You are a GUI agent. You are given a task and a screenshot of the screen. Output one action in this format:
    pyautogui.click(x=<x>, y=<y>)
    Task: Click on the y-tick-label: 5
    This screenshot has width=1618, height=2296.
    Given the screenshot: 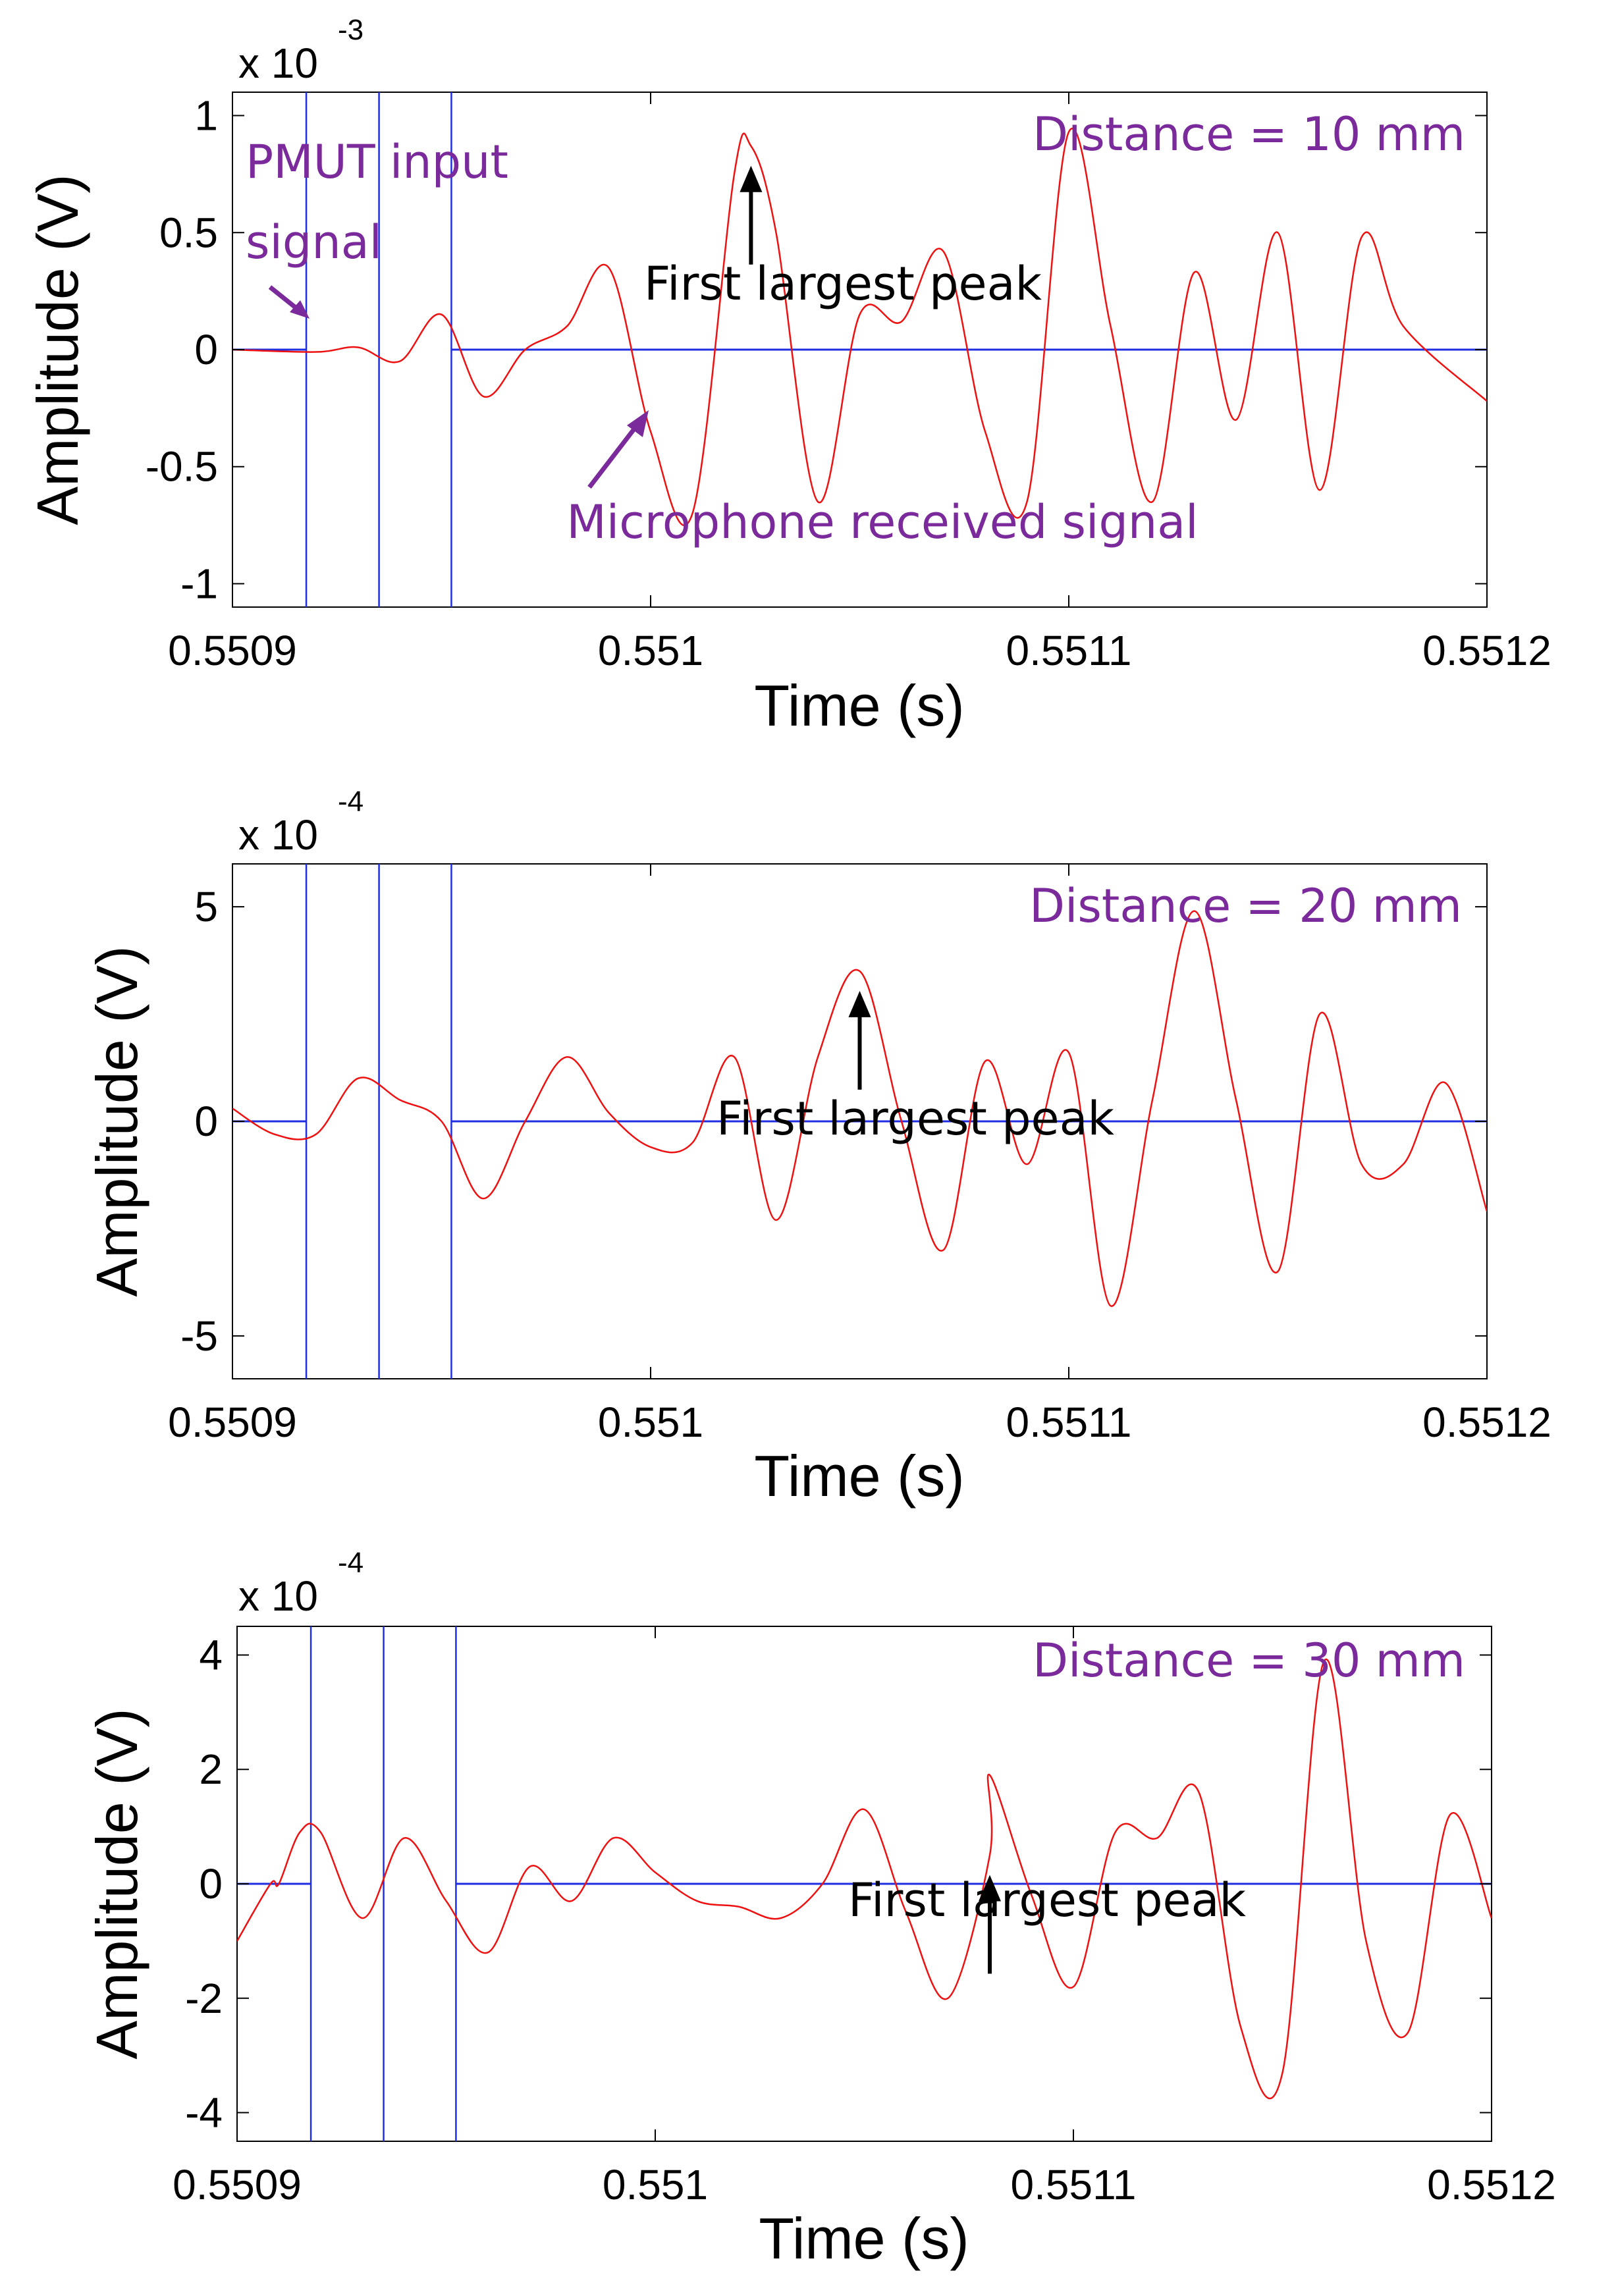 What is the action you would take?
    pyautogui.click(x=206, y=906)
    